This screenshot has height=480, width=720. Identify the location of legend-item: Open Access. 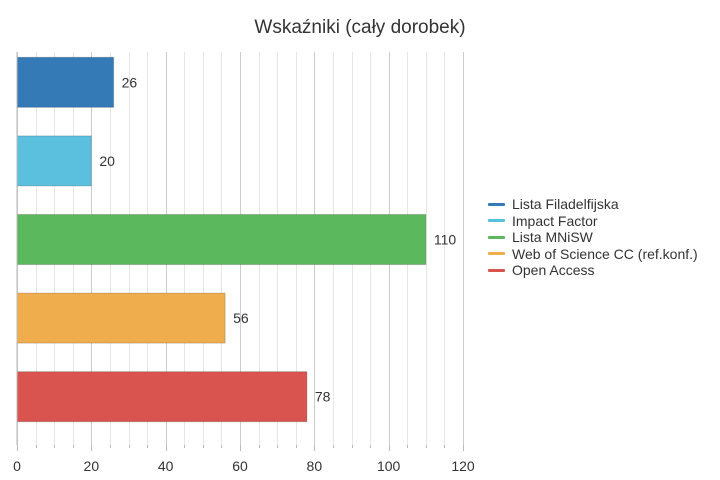
(593, 270).